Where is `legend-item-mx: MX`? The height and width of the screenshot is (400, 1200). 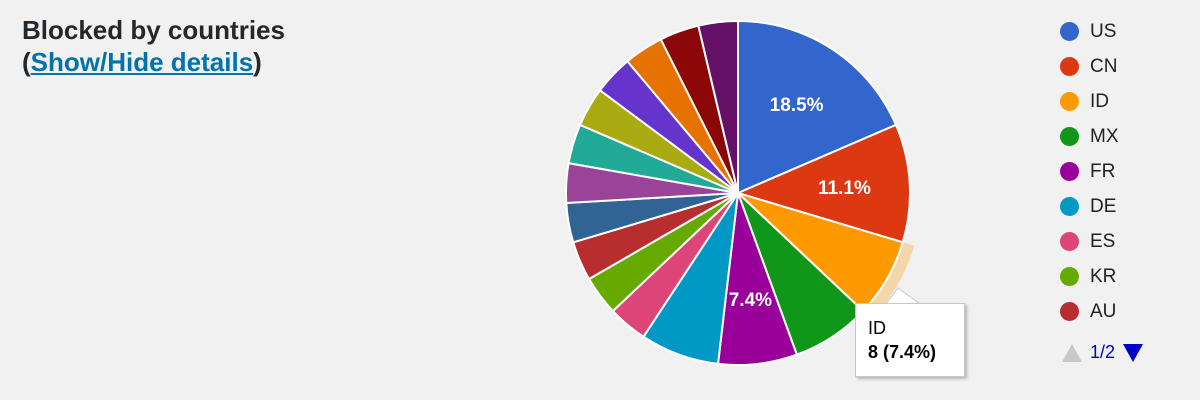 legend-item-mx: MX is located at coordinates (1089, 136).